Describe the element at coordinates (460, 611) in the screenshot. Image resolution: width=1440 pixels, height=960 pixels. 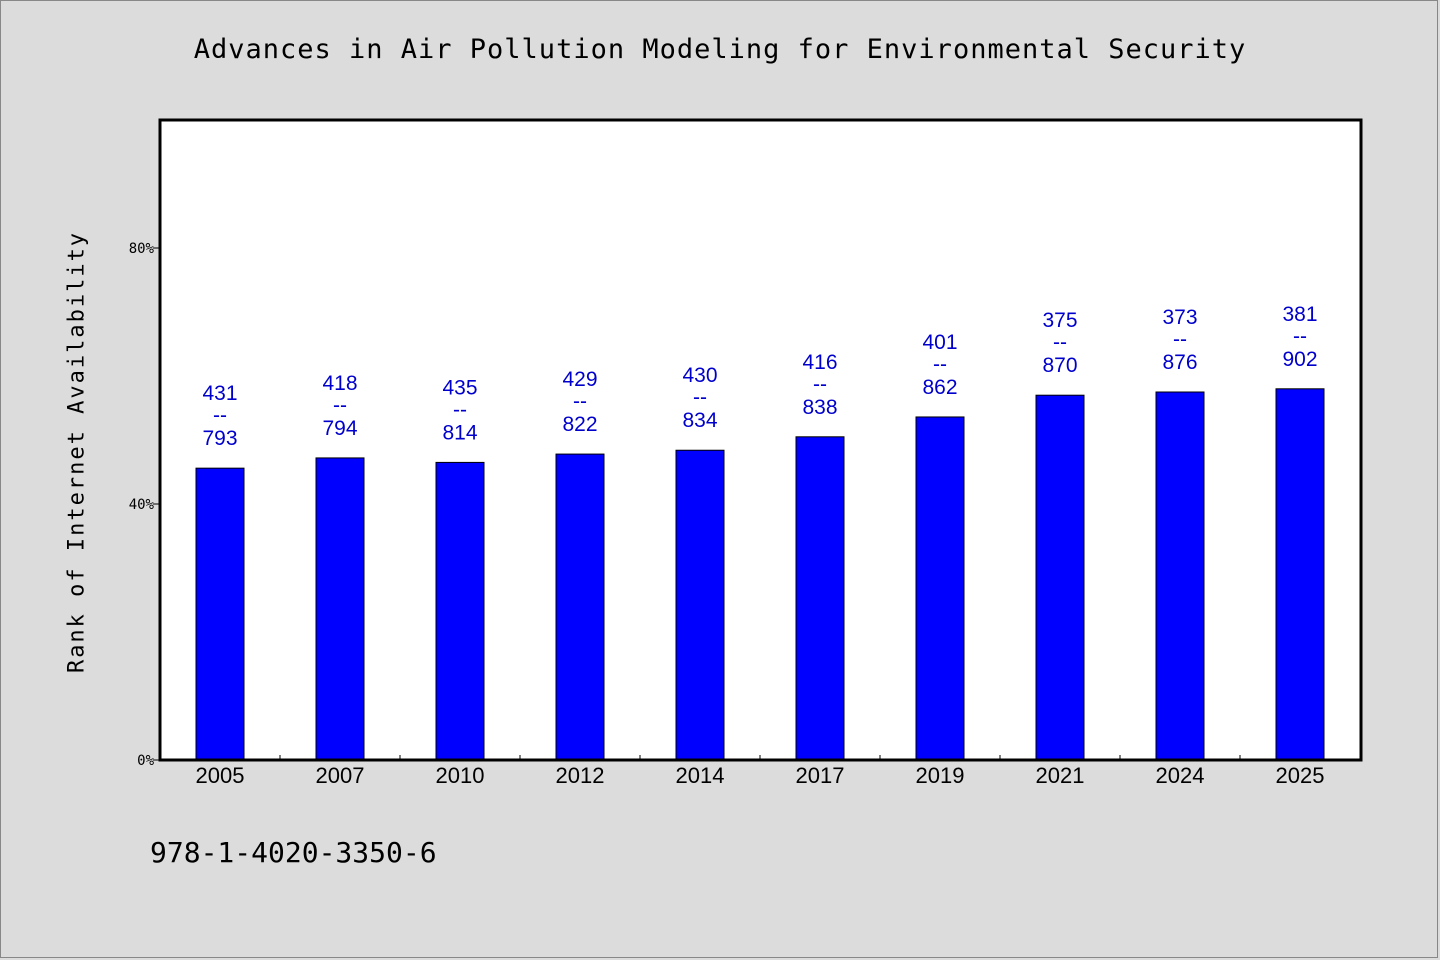
I see `bar-2010` at that location.